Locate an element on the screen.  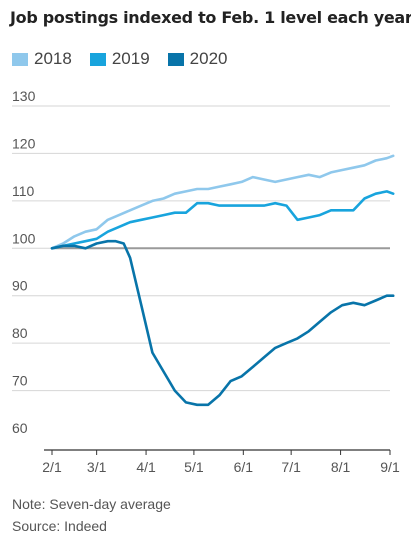
chart-legend: 2018 2019 2020 is located at coordinates (128, 59).